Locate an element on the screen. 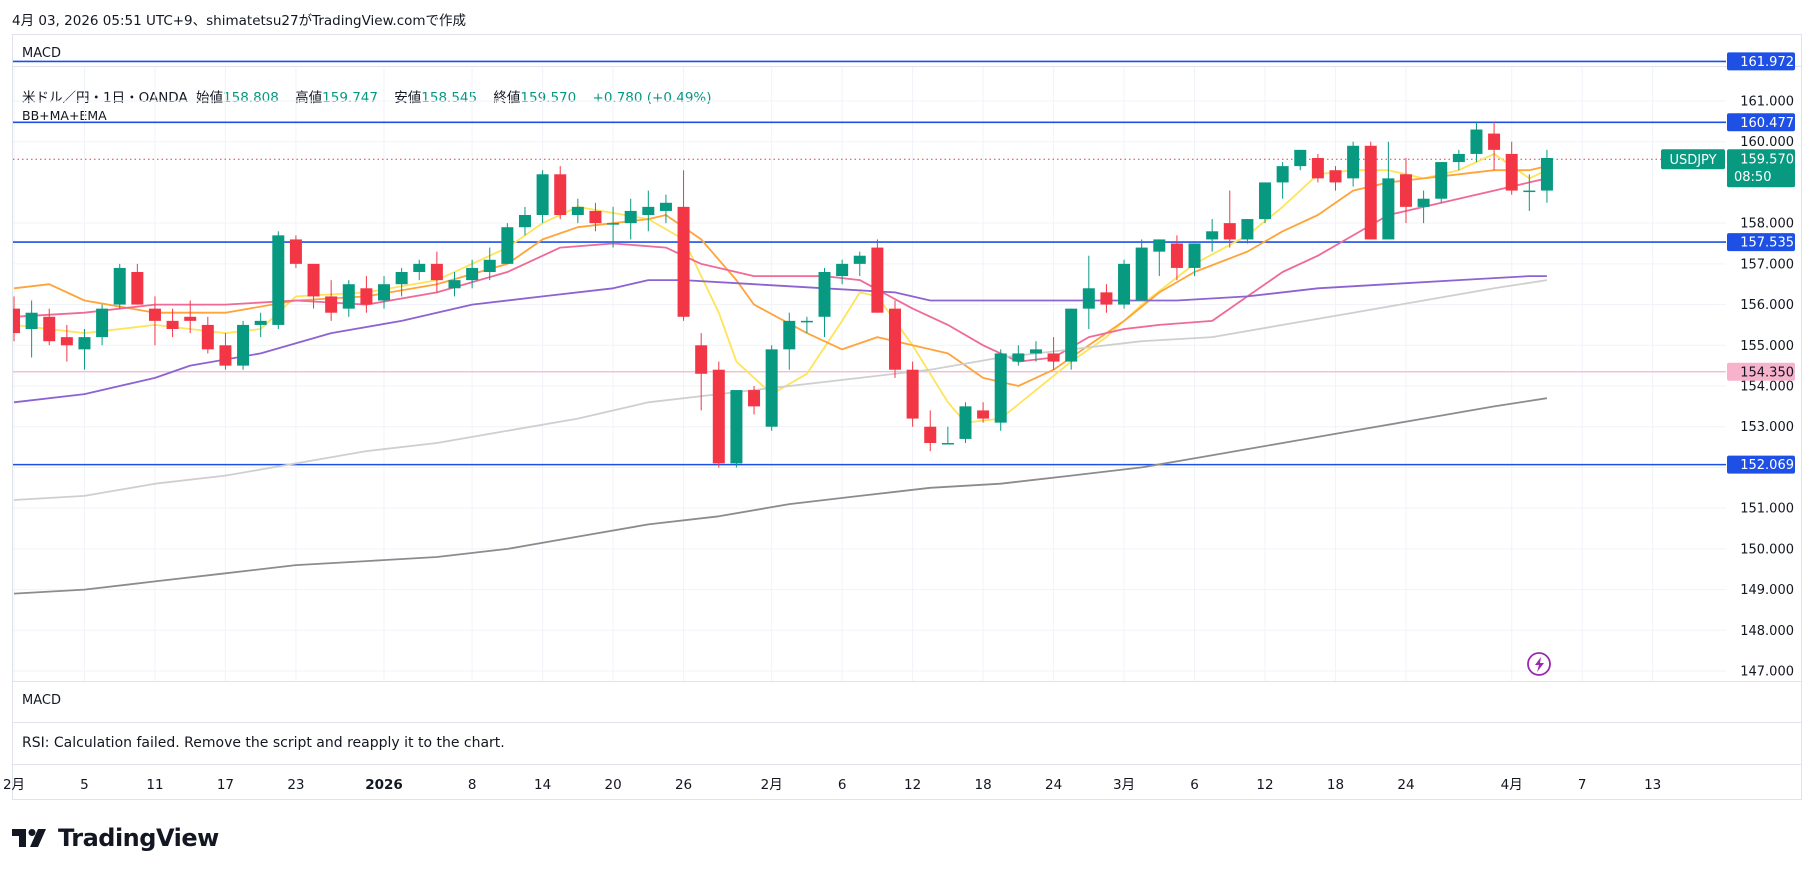  indicator-label: BB+MA+EMA is located at coordinates (64, 115).